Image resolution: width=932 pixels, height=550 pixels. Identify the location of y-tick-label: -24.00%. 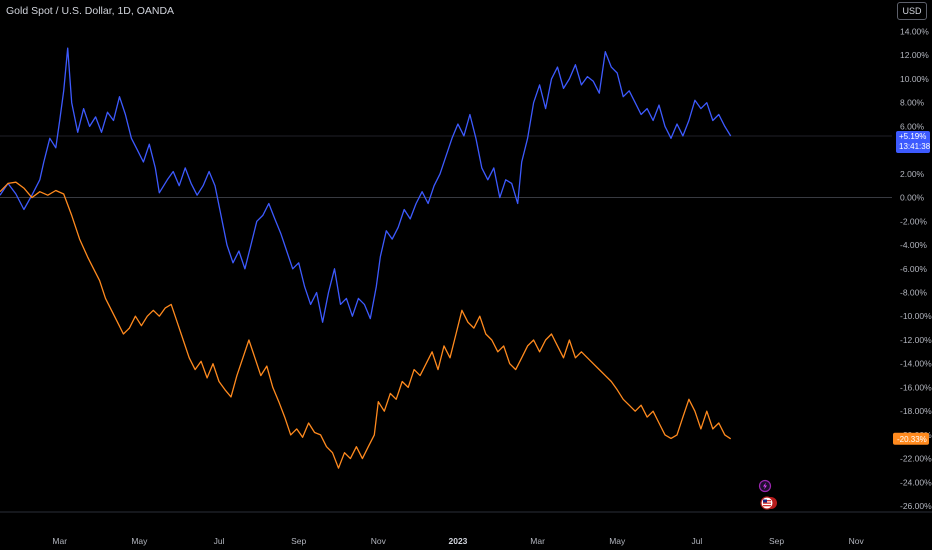
(916, 482).